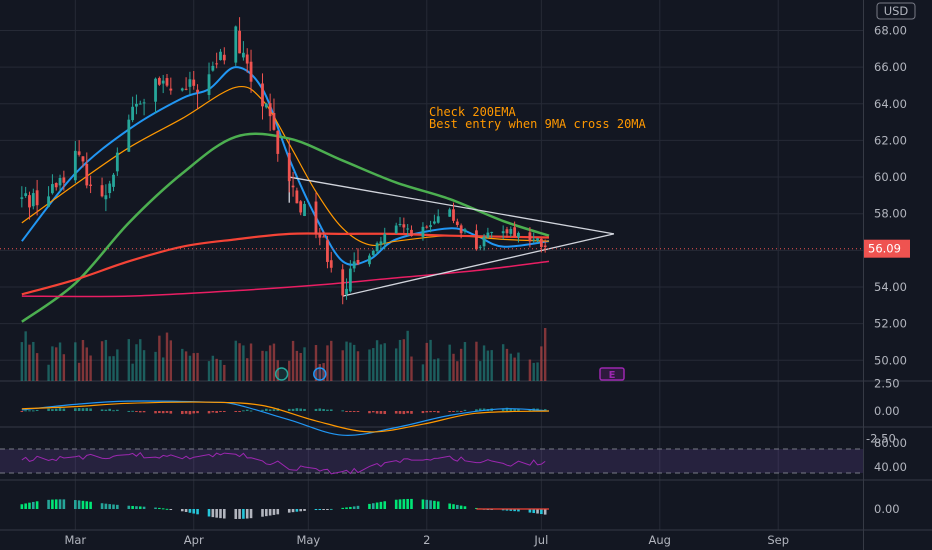 The width and height of the screenshot is (932, 550). I want to click on currency-label: USD, so click(896, 11).